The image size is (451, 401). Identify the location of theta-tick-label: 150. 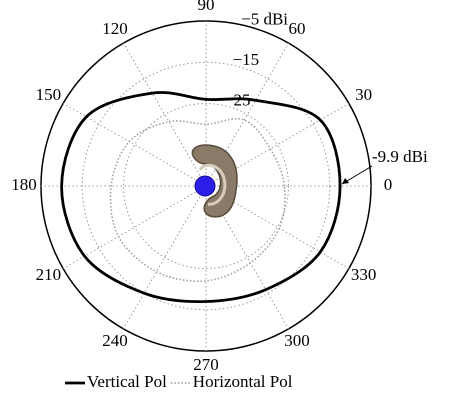
(49, 94).